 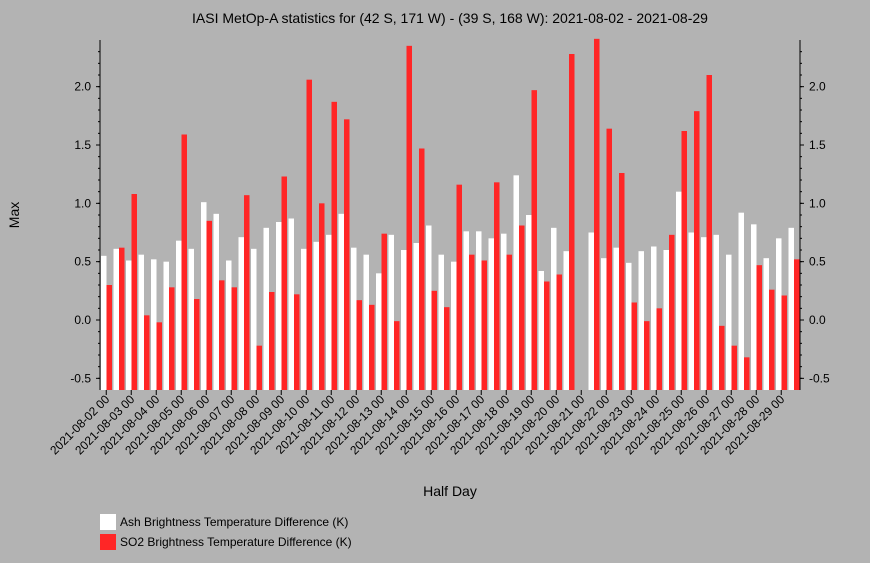 What do you see at coordinates (82, 145) in the screenshot?
I see `y-tick-label-left: 1.5` at bounding box center [82, 145].